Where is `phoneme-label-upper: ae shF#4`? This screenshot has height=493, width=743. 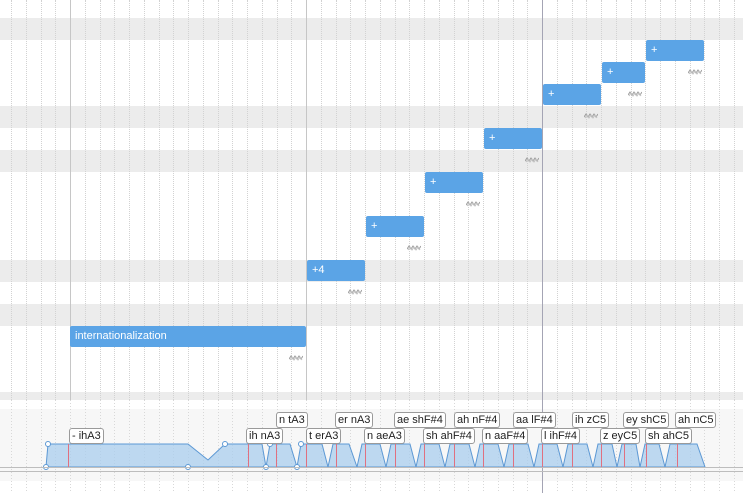 phoneme-label-upper: ae shF#4 is located at coordinates (420, 420).